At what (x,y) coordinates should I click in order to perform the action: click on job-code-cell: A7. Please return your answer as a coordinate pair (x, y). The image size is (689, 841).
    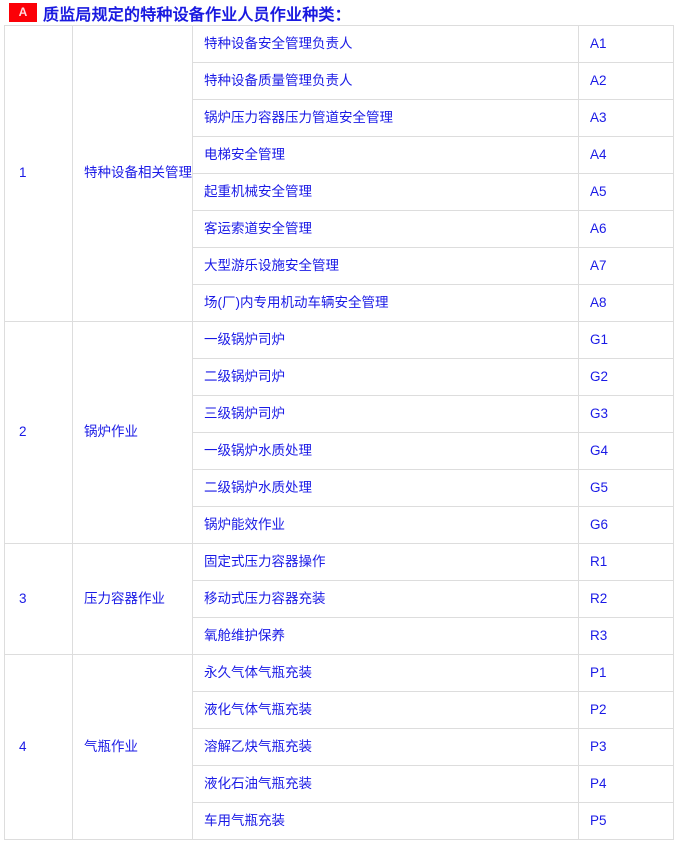
    Looking at the image, I should click on (626, 266).